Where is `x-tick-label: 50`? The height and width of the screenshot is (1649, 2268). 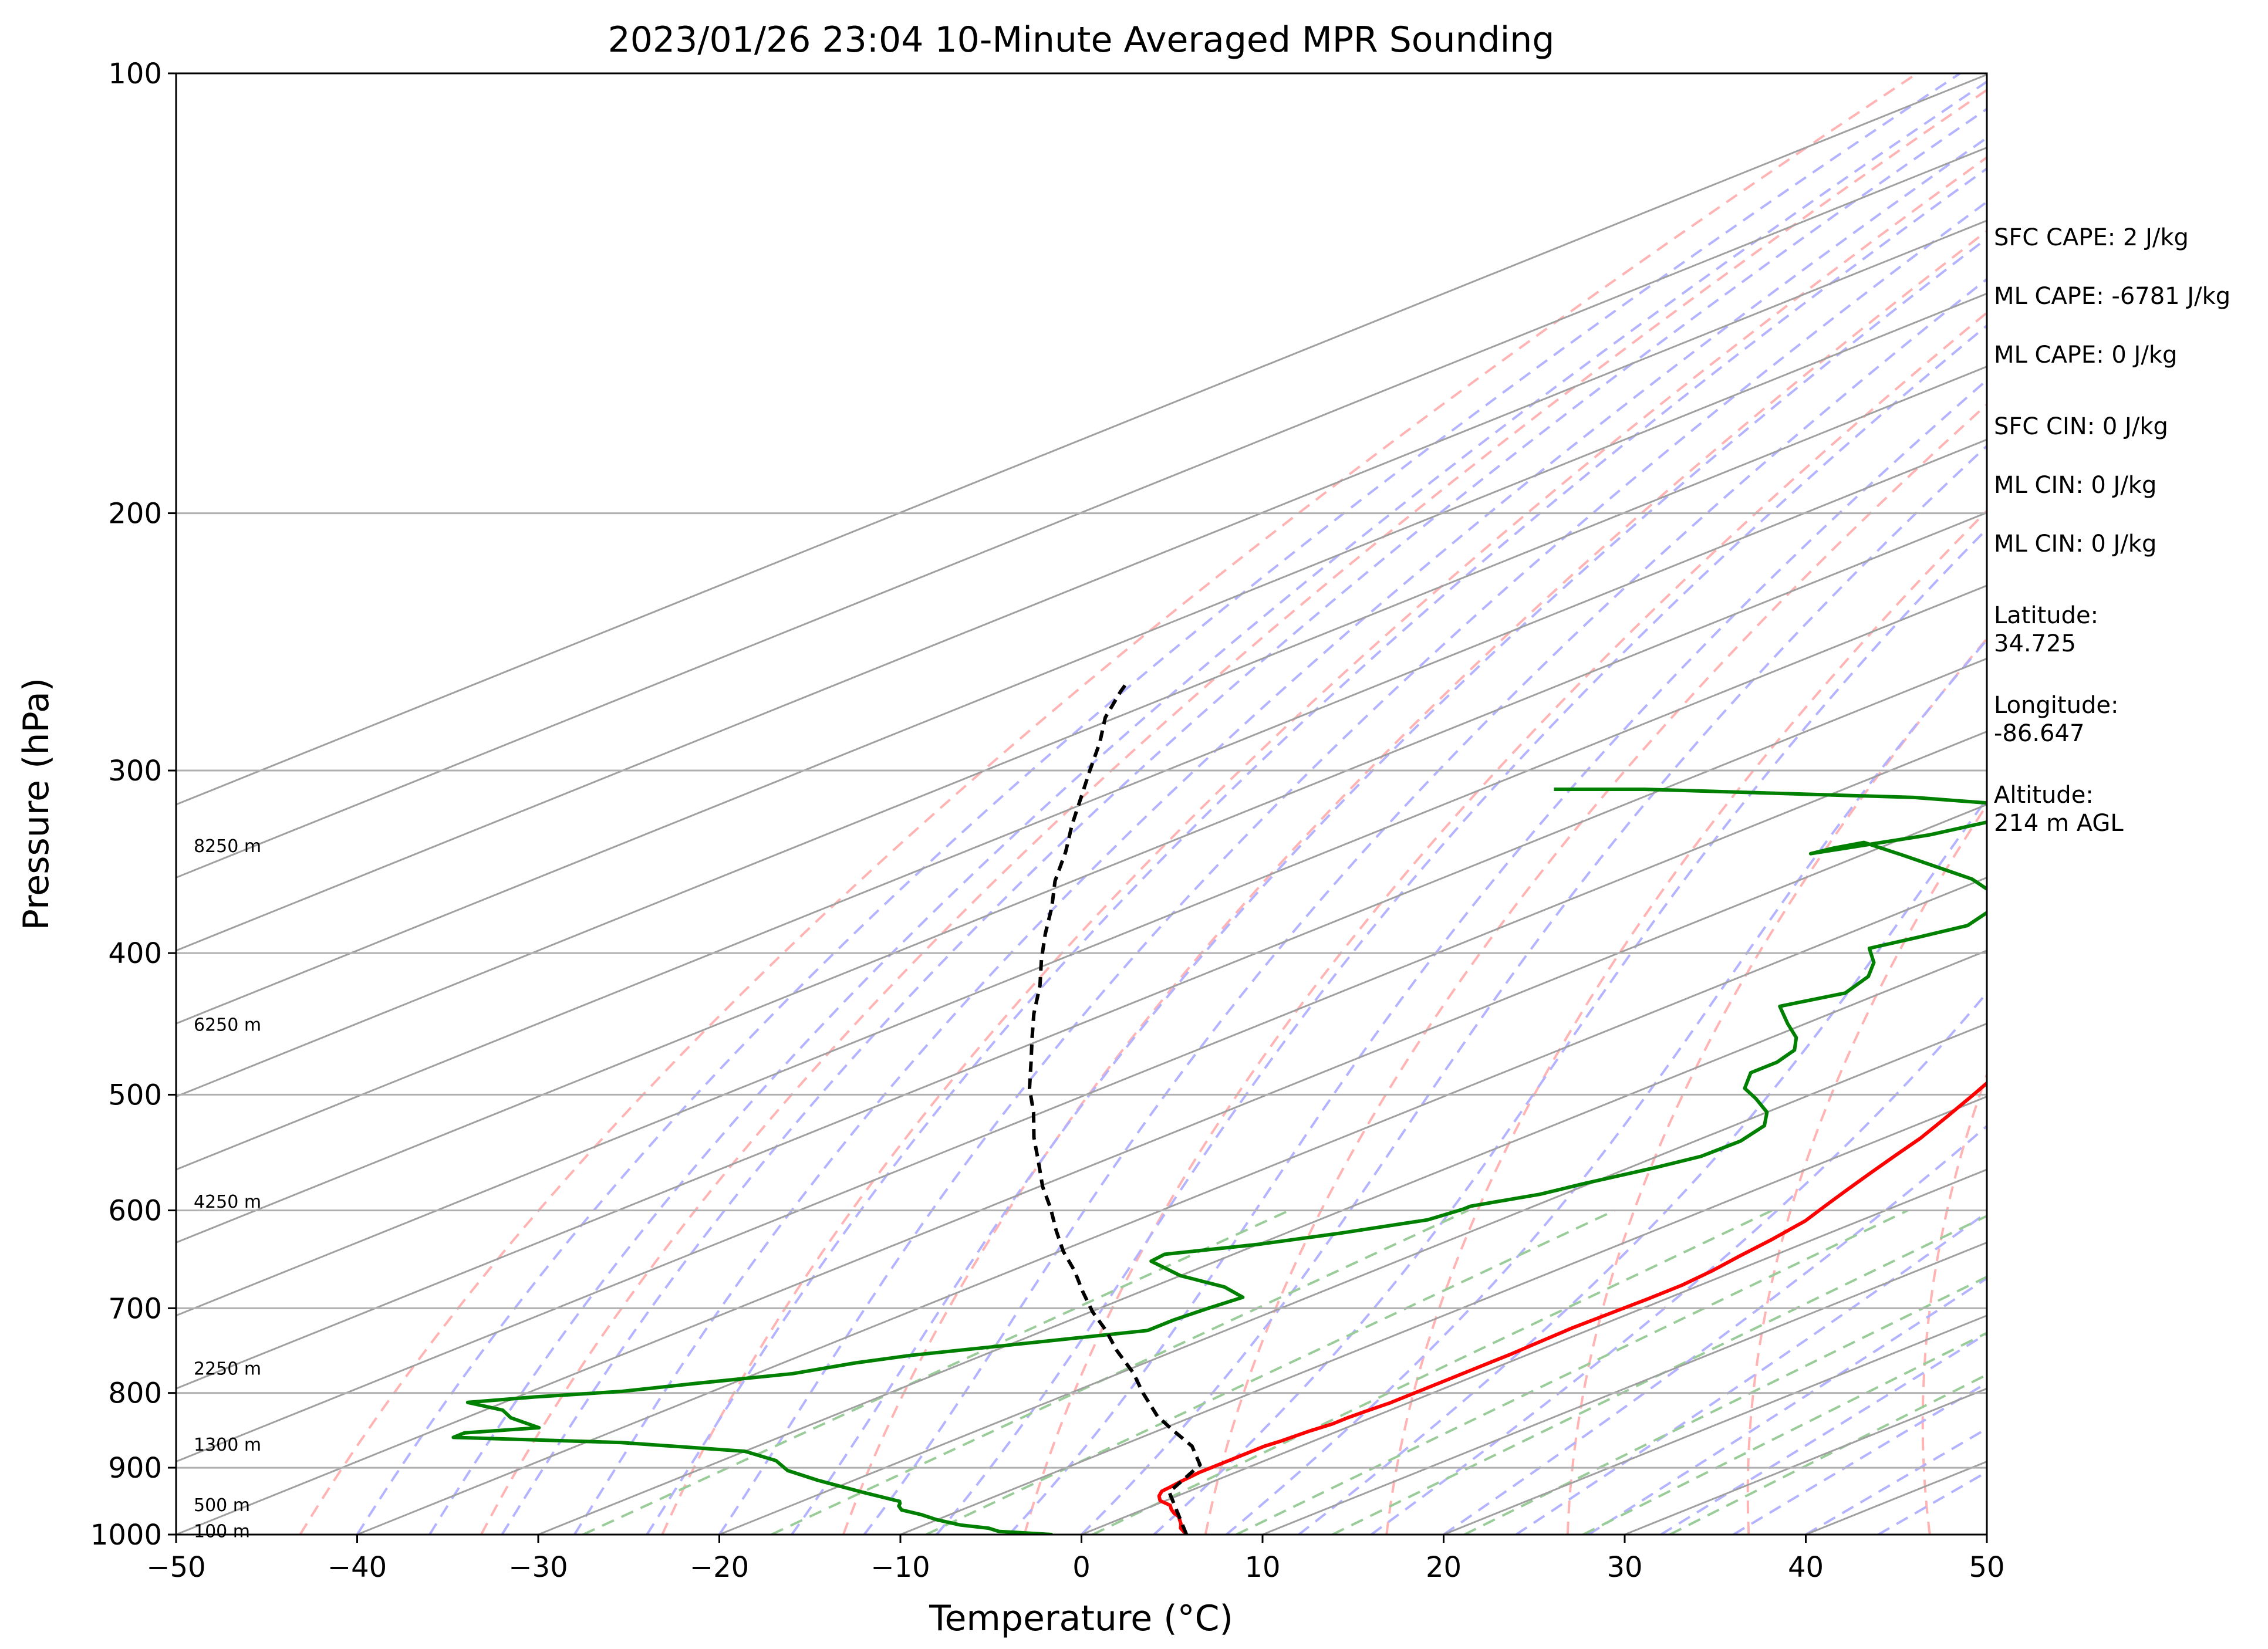
x-tick-label: 50 is located at coordinates (1987, 1567).